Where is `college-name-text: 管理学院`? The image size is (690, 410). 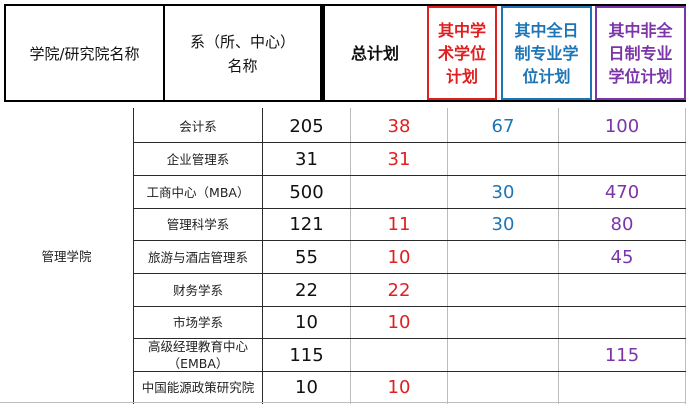 college-name-text: 管理学院 is located at coordinates (66, 256).